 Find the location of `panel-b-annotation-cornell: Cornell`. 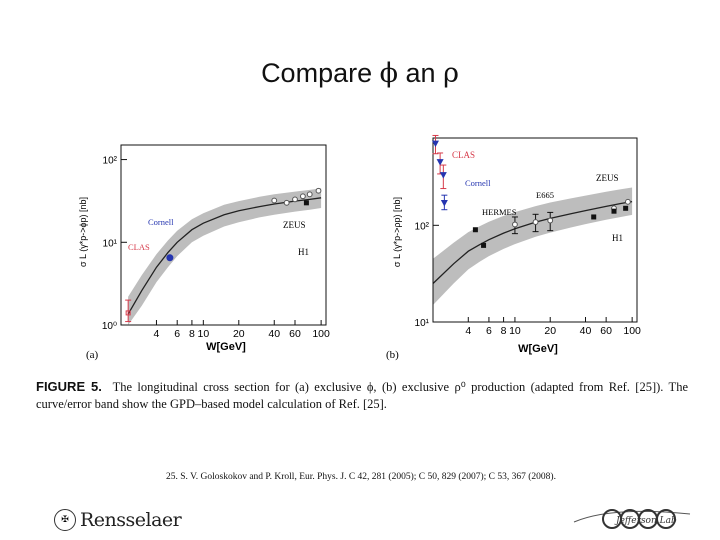

panel-b-annotation-cornell: Cornell is located at coordinates (478, 183).